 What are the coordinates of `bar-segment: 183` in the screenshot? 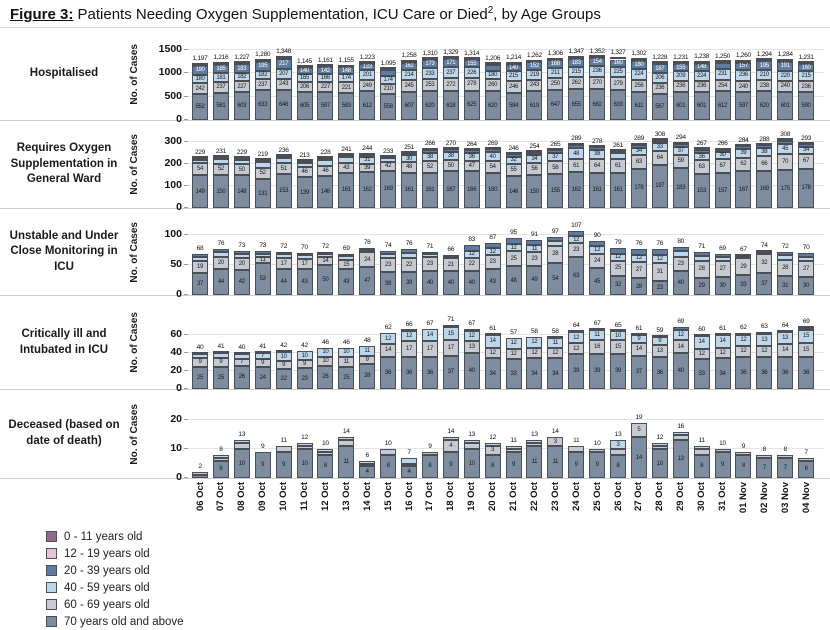 It's located at (680, 187).